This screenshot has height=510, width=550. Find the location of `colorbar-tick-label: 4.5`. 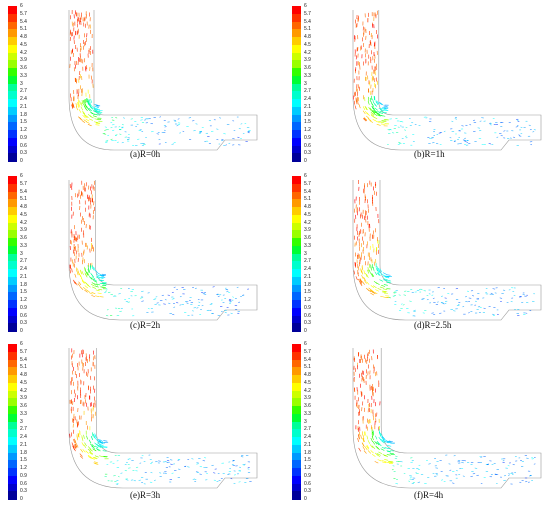

colorbar-tick-label: 4.5 is located at coordinates (307, 382).